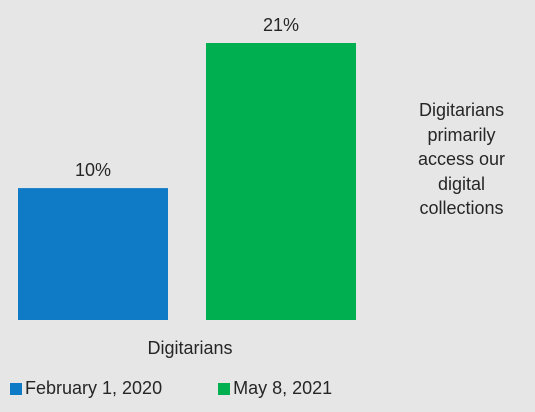 This screenshot has width=535, height=412. I want to click on data-label-may-2021: 21%, so click(281, 25).